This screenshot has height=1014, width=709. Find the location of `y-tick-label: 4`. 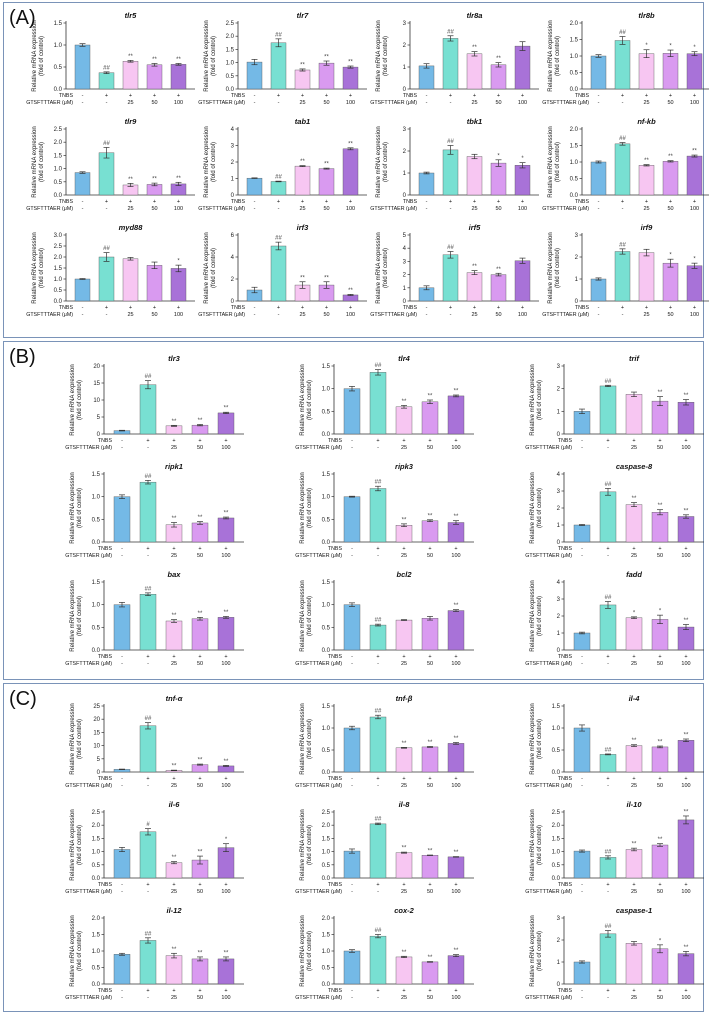

y-tick-label: 4 is located at coordinates (559, 583).